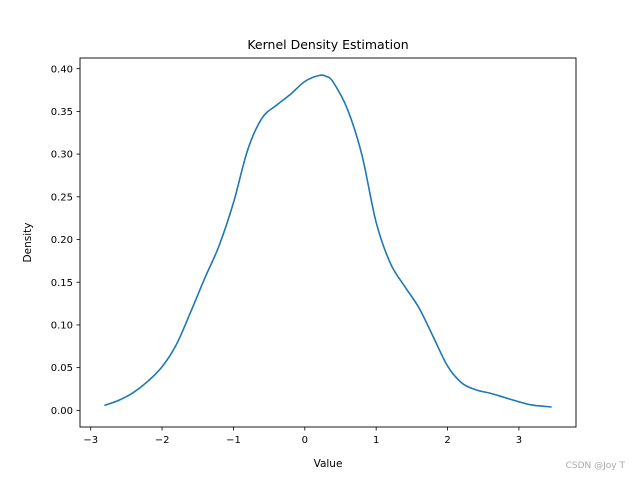 The image size is (640, 480). I want to click on x-tick-label: 1, so click(376, 440).